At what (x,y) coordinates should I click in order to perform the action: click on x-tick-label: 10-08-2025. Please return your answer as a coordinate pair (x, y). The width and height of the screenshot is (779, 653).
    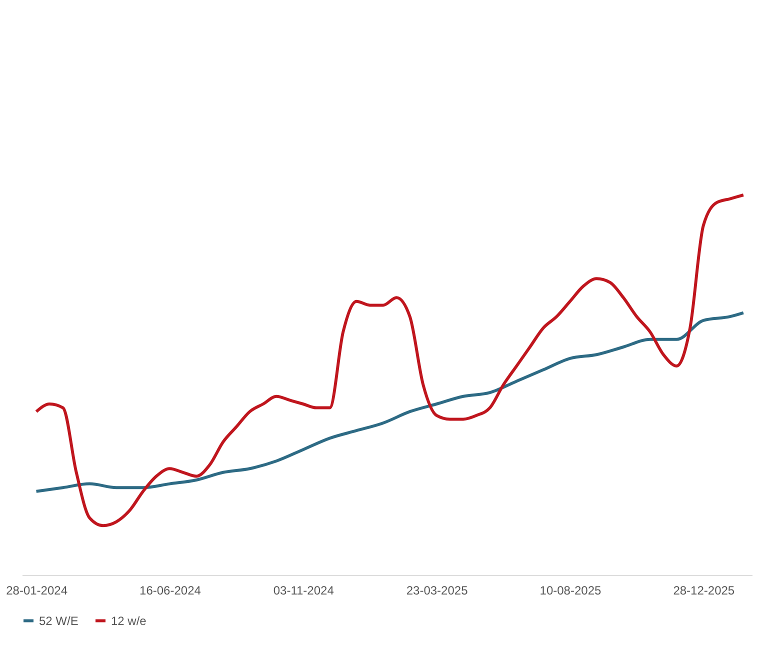
    Looking at the image, I should click on (571, 591).